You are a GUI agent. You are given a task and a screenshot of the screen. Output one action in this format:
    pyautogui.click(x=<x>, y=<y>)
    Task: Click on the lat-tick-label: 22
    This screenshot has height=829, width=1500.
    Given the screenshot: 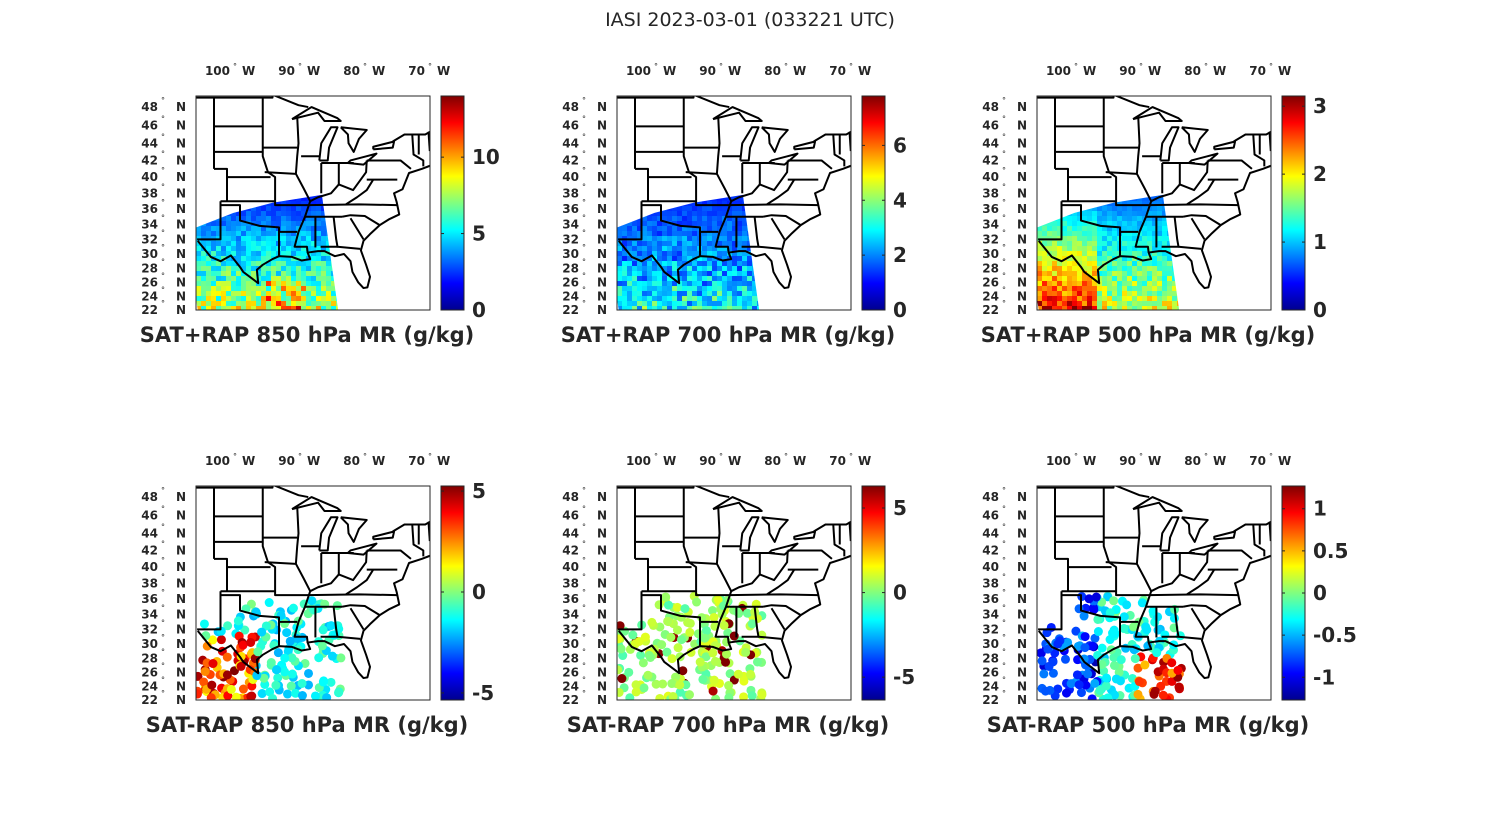 What is the action you would take?
    pyautogui.click(x=149, y=700)
    